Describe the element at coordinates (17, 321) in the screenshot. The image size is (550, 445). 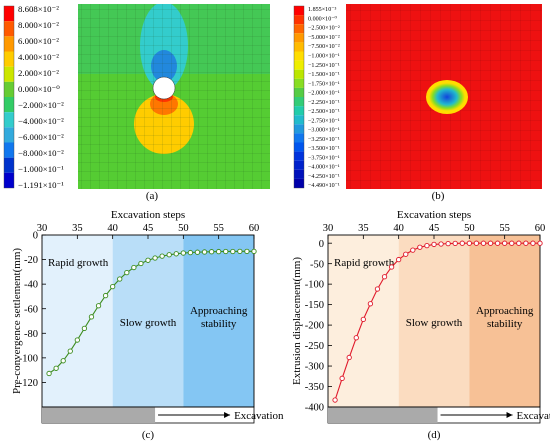
I see `panel-c-ylabel: Pre-convergence settlement(mm)` at that location.